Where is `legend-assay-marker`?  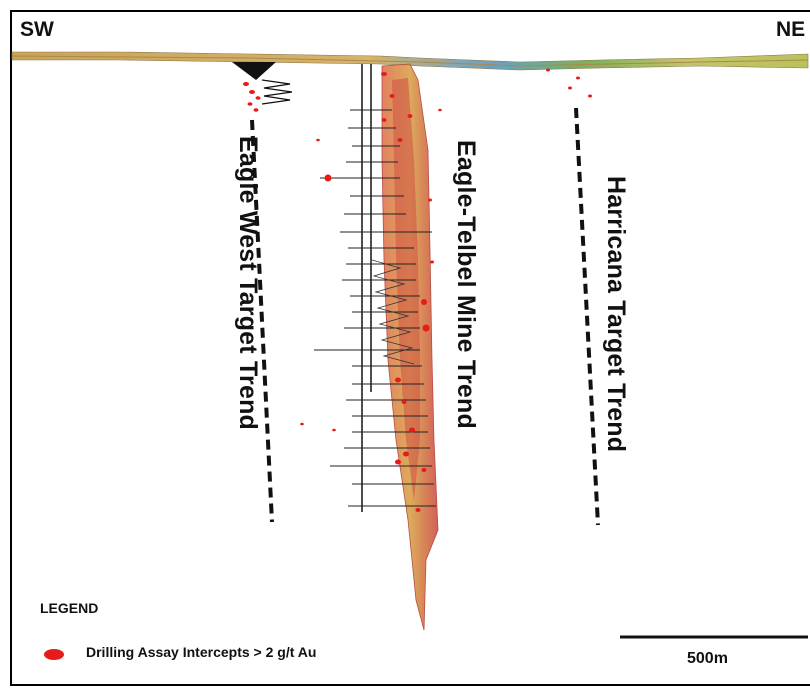
legend-assay-marker is located at coordinates (54, 654).